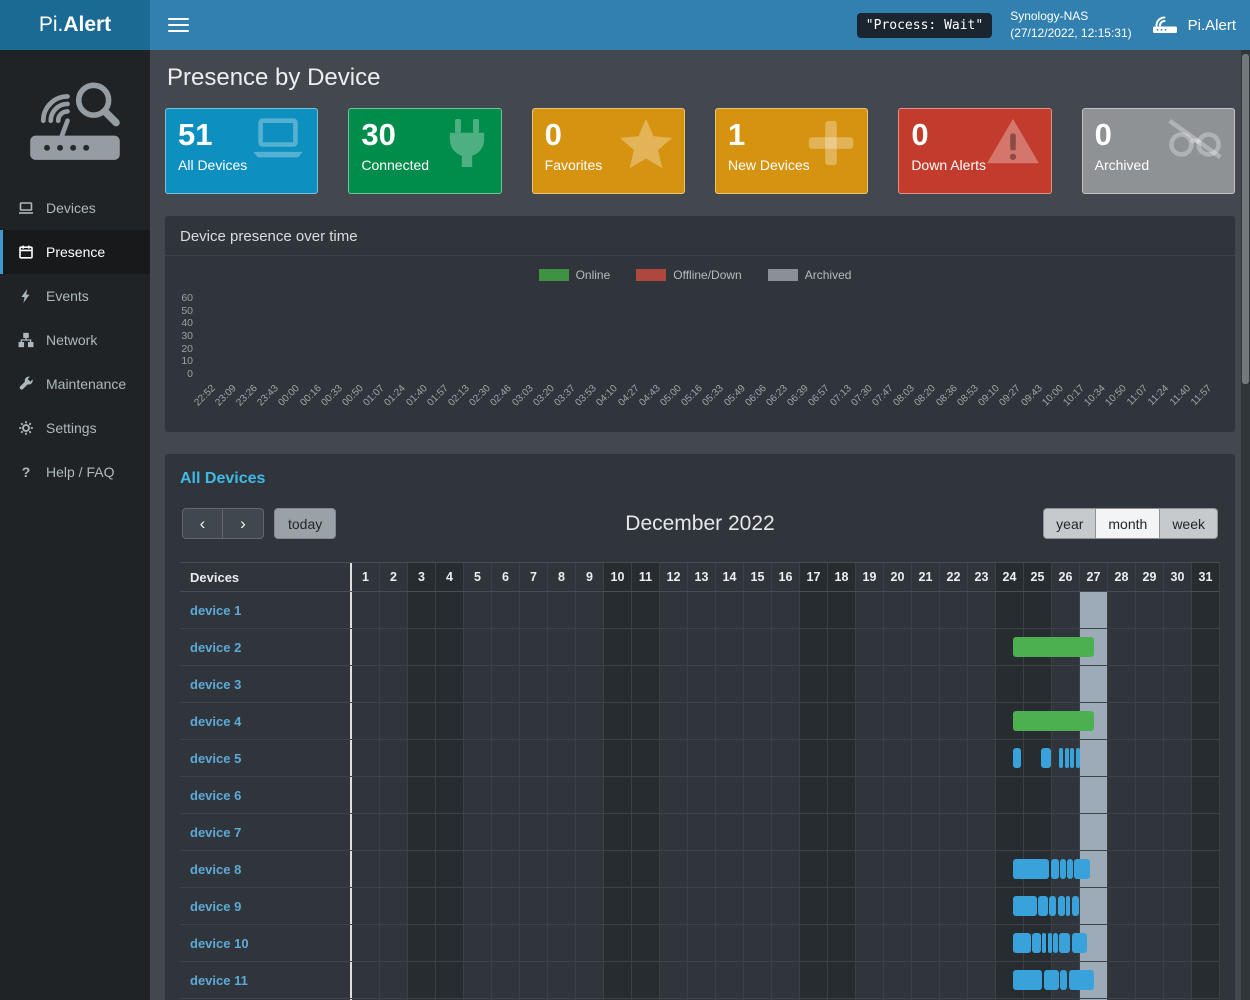 This screenshot has width=1250, height=1000. Describe the element at coordinates (216, 869) in the screenshot. I see `device-link: device 8` at that location.